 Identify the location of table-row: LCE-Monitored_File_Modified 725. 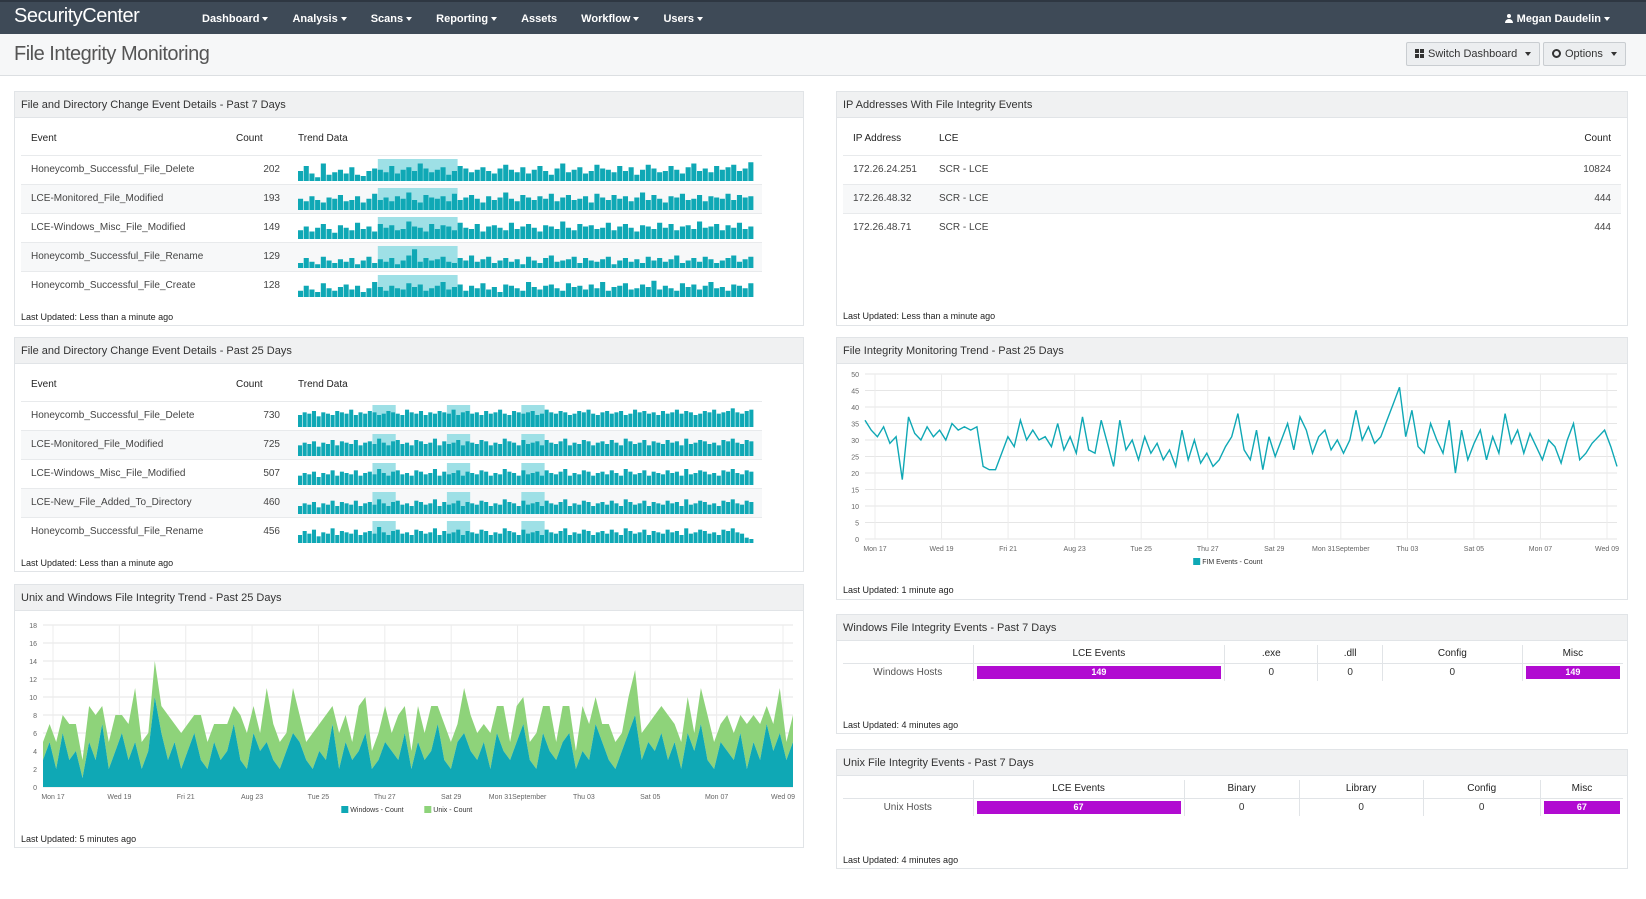
(391, 444).